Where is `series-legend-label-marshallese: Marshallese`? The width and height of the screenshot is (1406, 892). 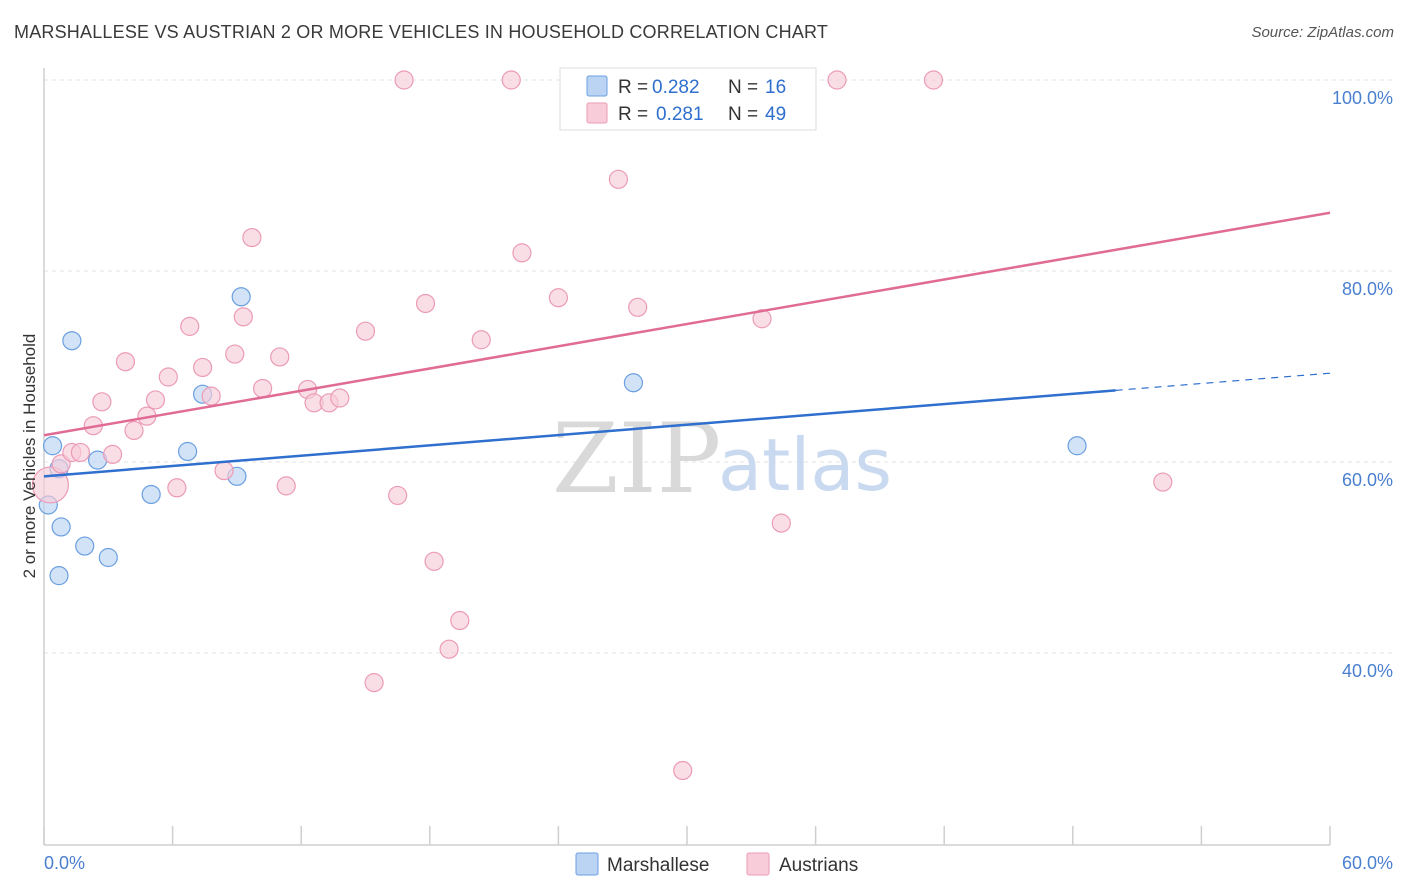 series-legend-label-marshallese: Marshallese is located at coordinates (658, 865).